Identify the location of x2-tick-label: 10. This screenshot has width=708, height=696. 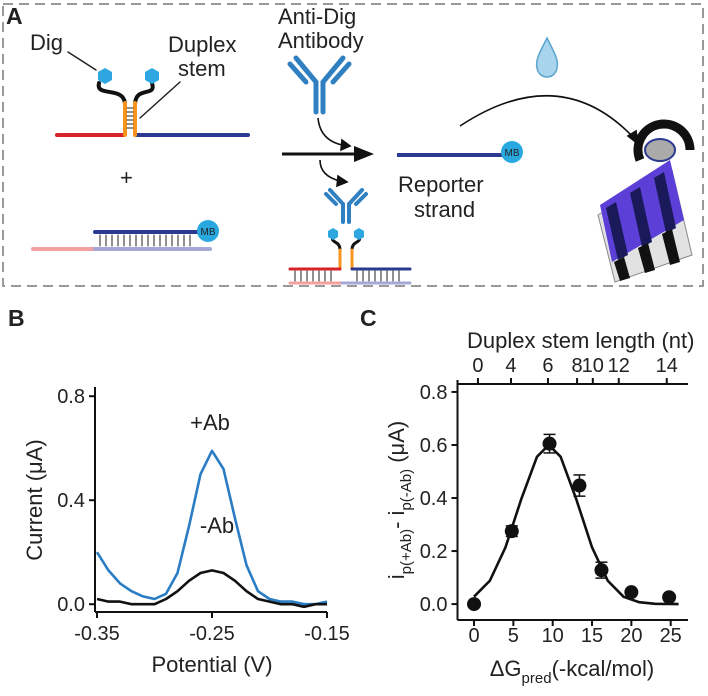
(593, 366).